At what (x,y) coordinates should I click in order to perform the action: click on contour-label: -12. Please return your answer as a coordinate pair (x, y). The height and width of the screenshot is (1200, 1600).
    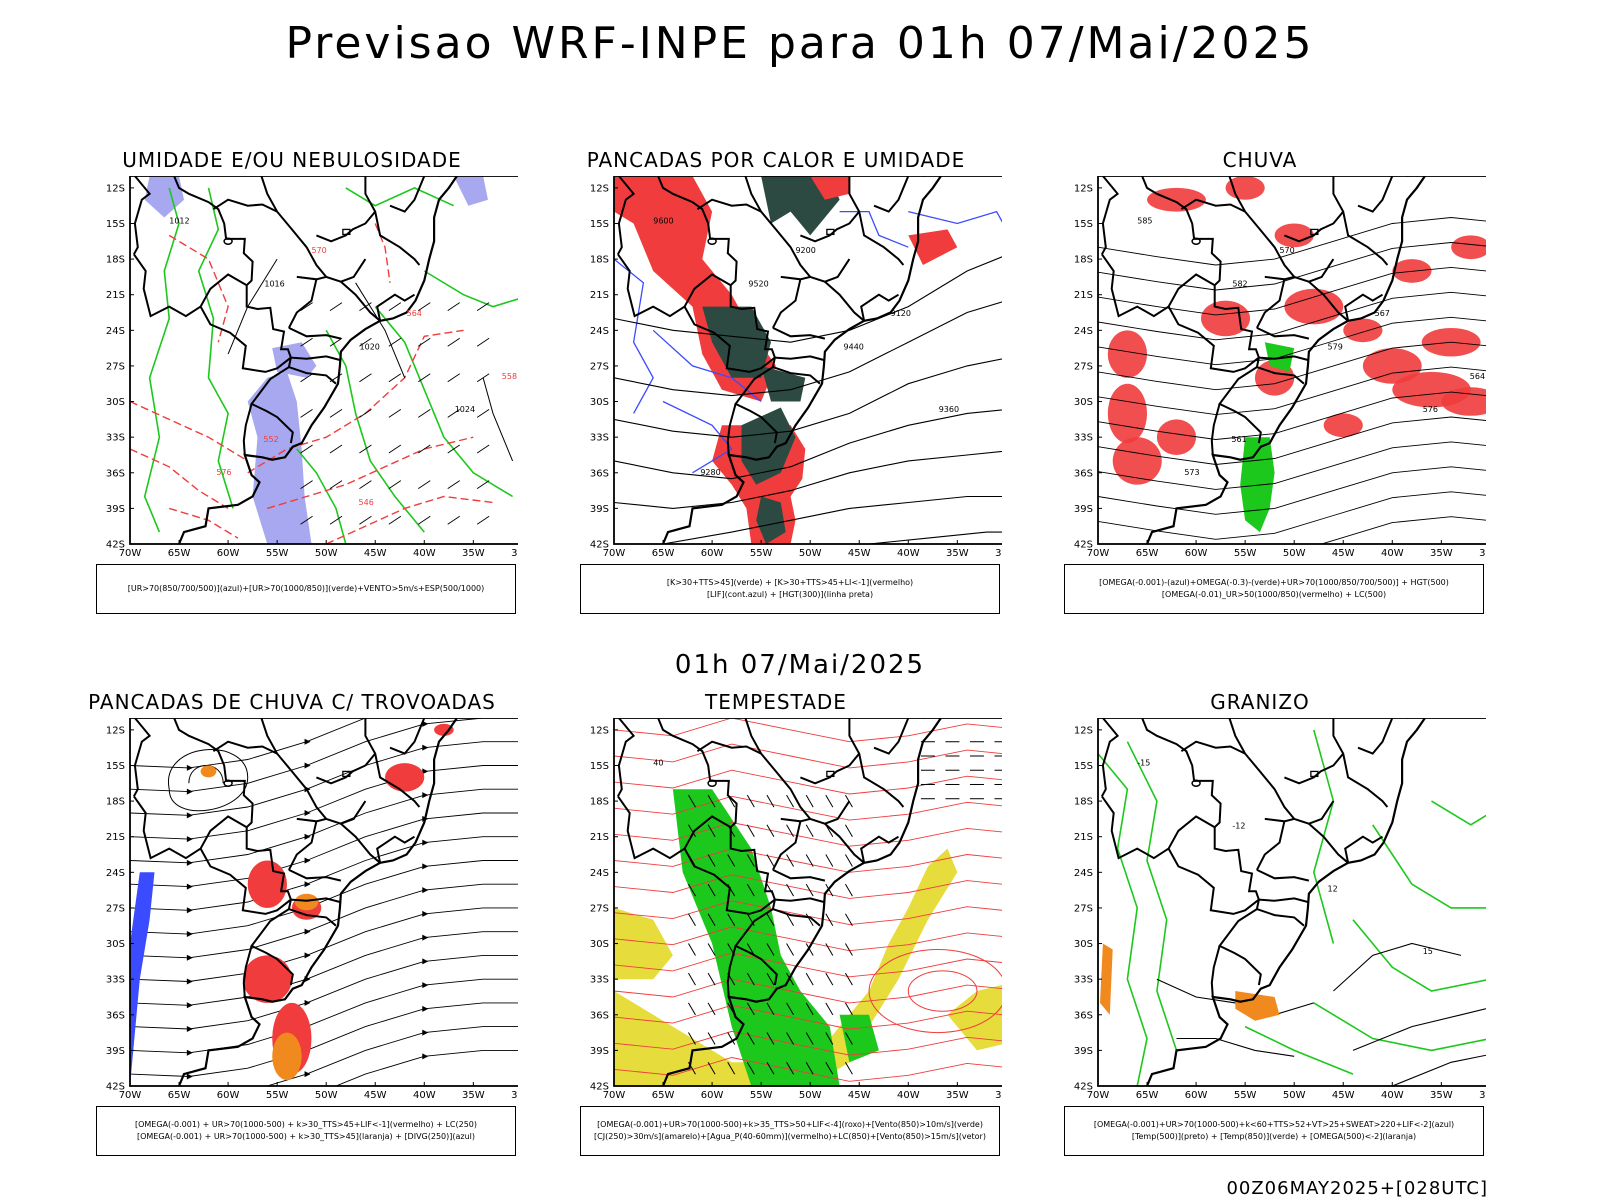
    Looking at the image, I should click on (1238, 825).